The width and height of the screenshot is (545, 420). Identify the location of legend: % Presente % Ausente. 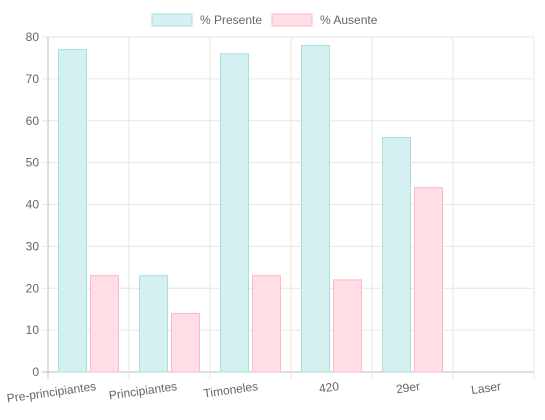
(264, 20).